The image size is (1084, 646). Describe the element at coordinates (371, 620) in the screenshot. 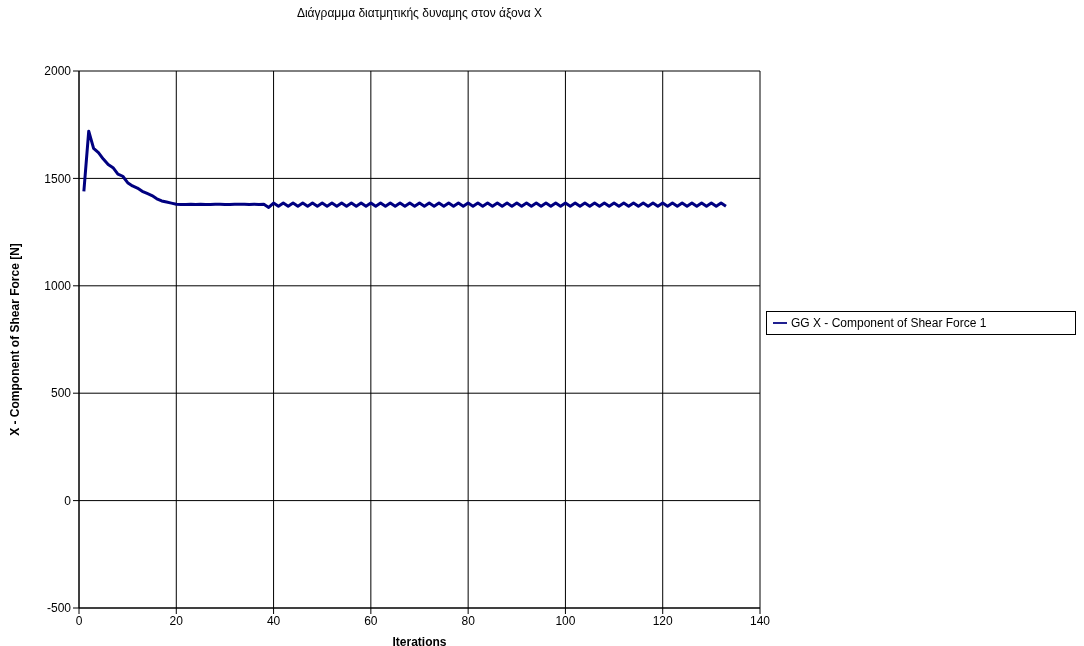

I see `x-tick-label: 60` at that location.